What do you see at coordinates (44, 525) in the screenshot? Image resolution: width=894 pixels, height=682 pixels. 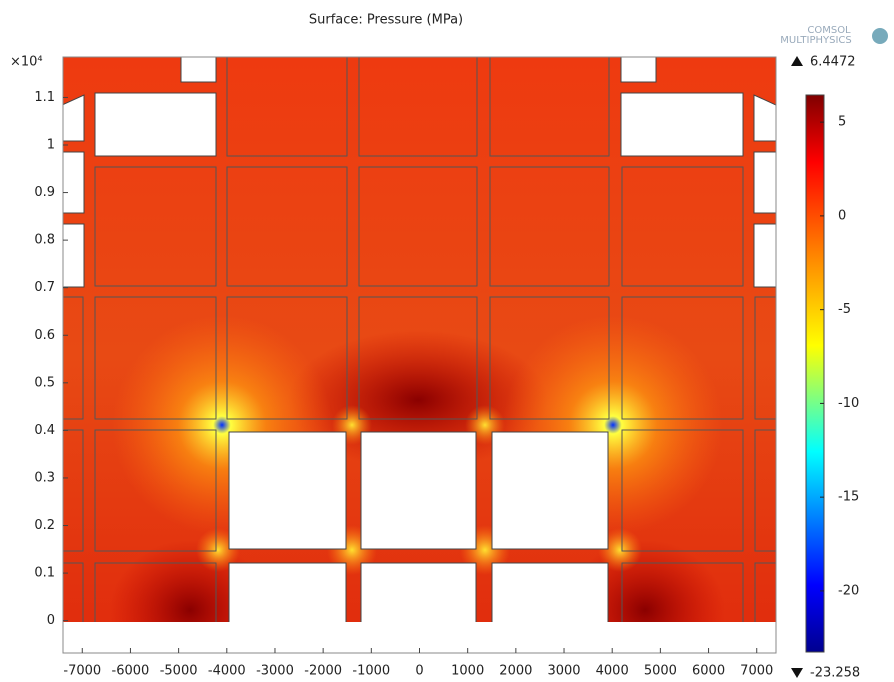 I see `y-tick-label: 0.2` at bounding box center [44, 525].